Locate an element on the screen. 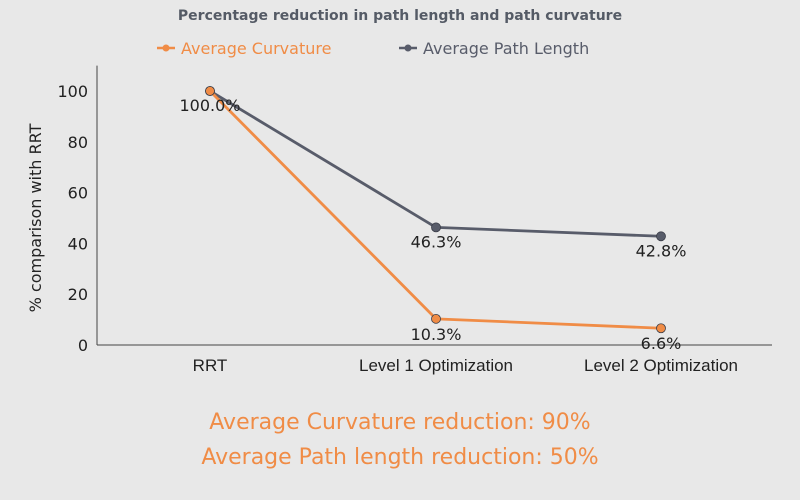 The image size is (800, 500). legend: Average Curvature Average Path Length is located at coordinates (373, 48).